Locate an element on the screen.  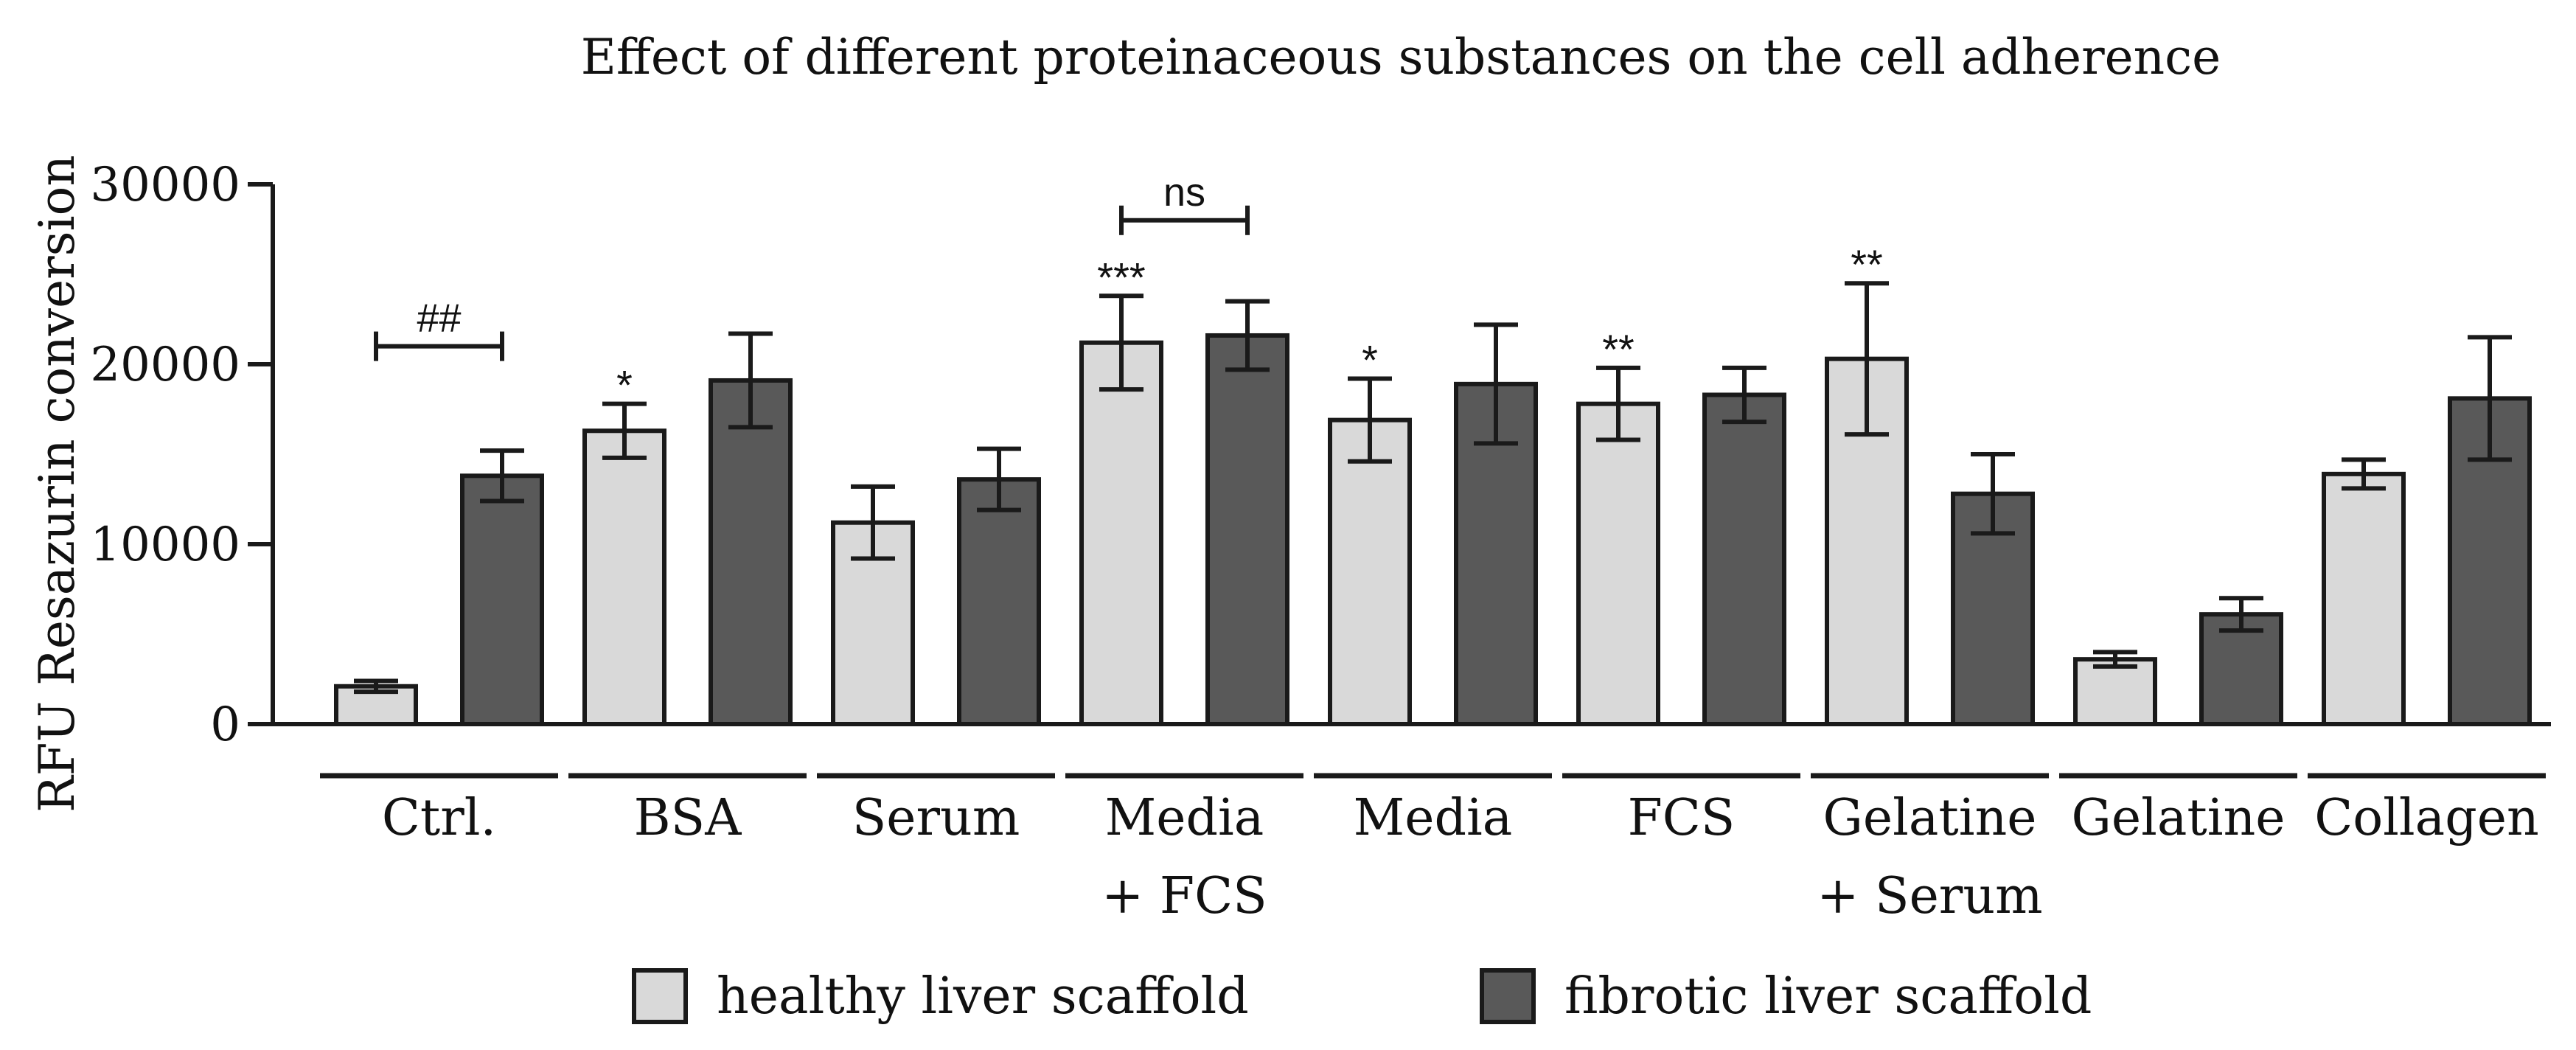
category-label: FCS is located at coordinates (1682, 818).